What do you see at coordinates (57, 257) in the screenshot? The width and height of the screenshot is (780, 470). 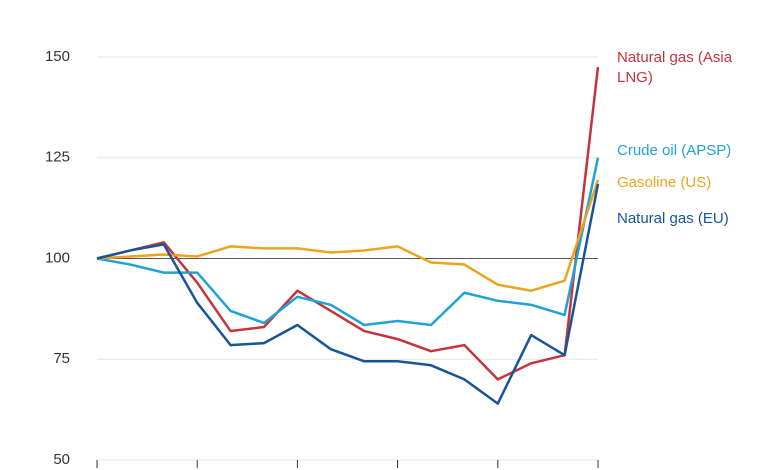 I see `y-tick-label: 100` at bounding box center [57, 257].